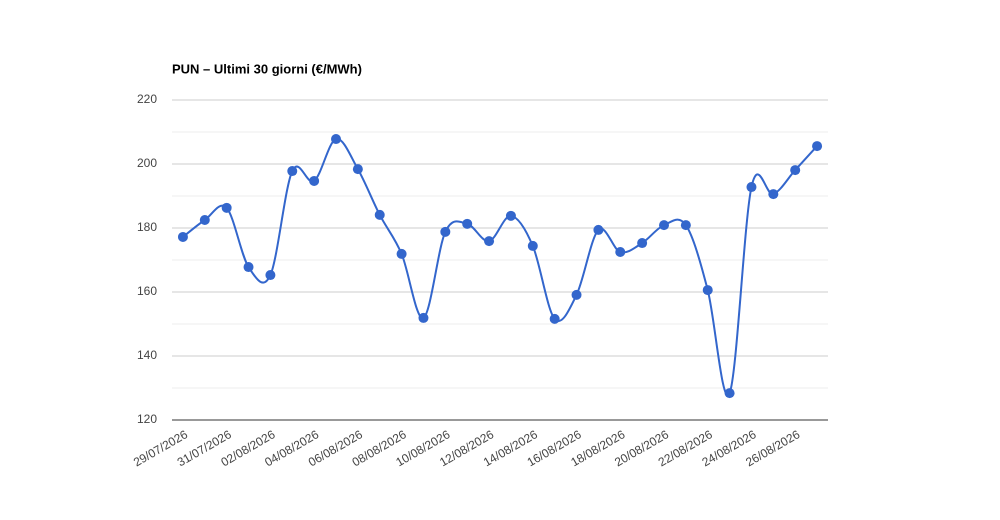 The height and width of the screenshot is (520, 1000). I want to click on y-tick-label: 160, so click(147, 291).